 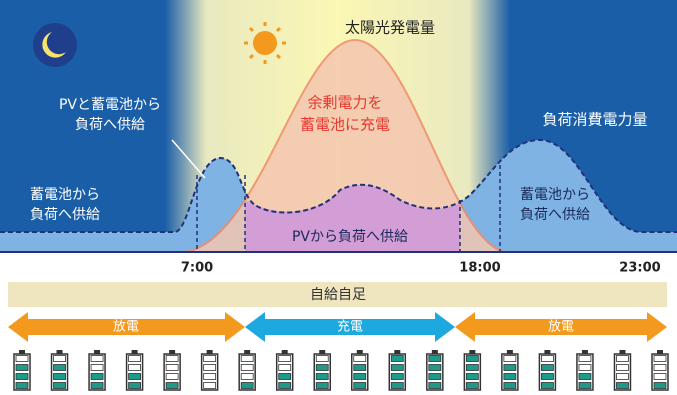 I want to click on night-left-label: 蓄電池から, so click(x=65, y=195).